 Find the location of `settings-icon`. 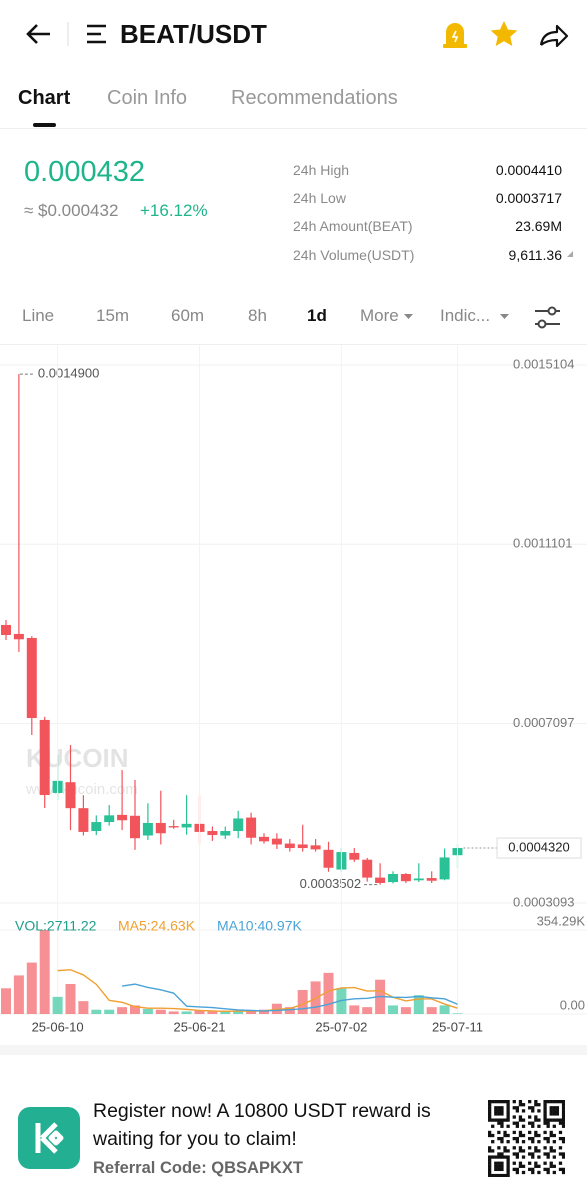

settings-icon is located at coordinates (547, 317).